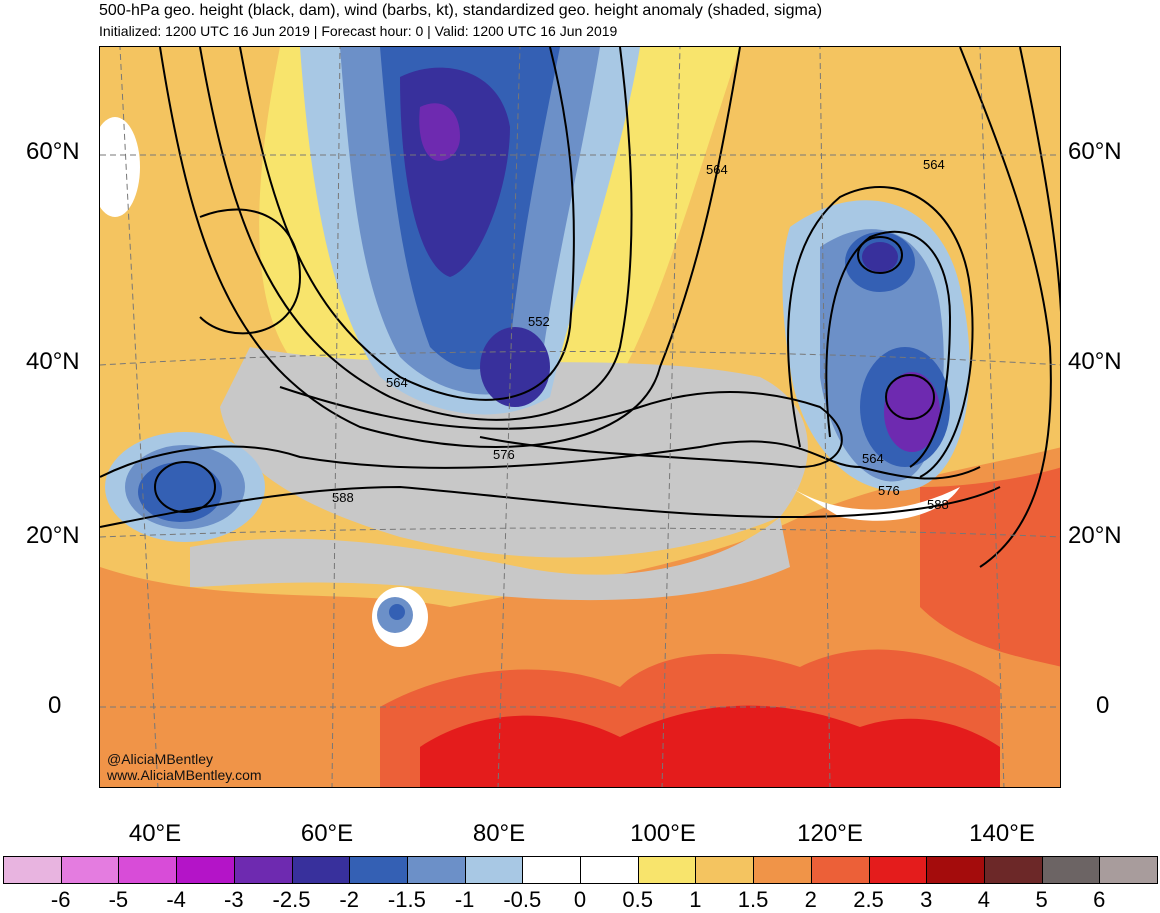 Image resolution: width=1160 pixels, height=913 pixels. What do you see at coordinates (406, 899) in the screenshot?
I see `colorbar-label: -1.5` at bounding box center [406, 899].